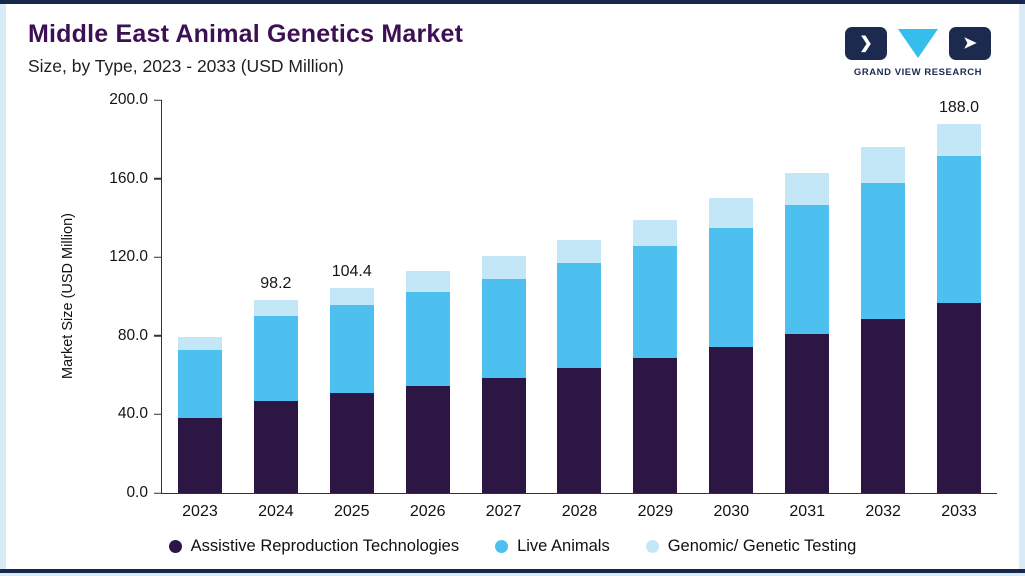  I want to click on legend-item-live-animals: Live Animals, so click(552, 546).